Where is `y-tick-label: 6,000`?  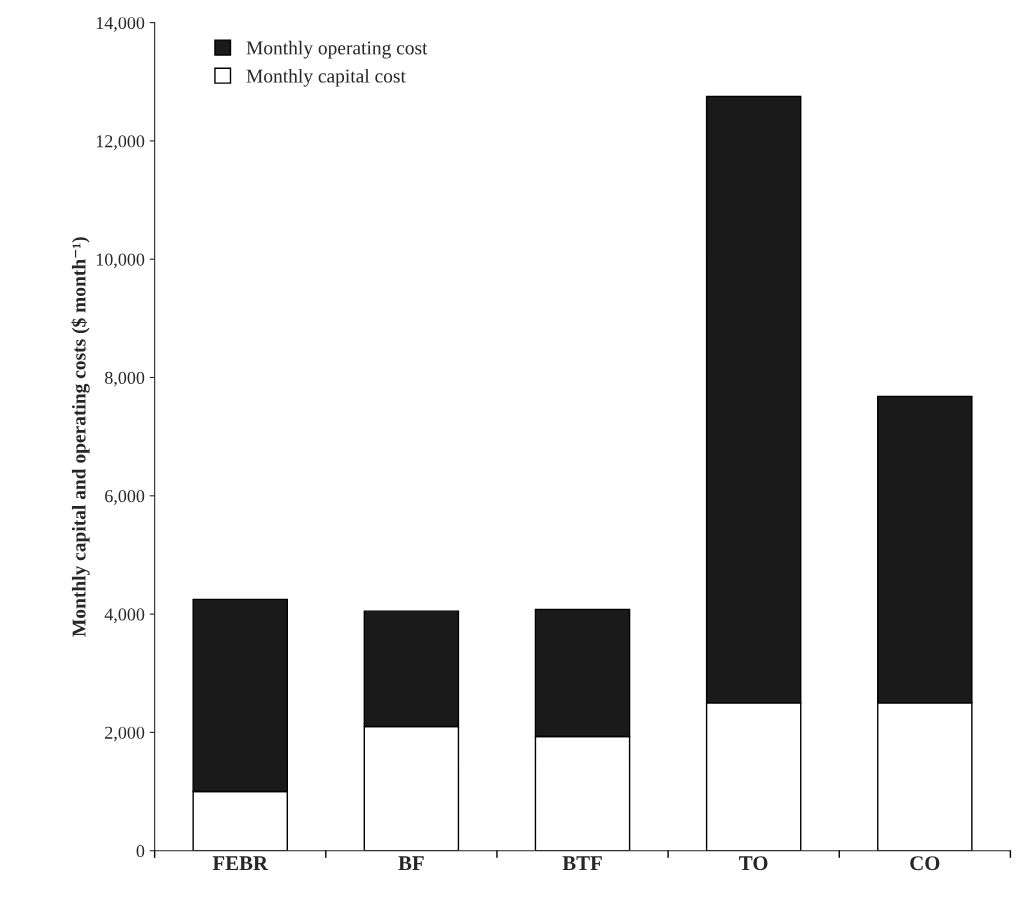 y-tick-label: 6,000 is located at coordinates (125, 497).